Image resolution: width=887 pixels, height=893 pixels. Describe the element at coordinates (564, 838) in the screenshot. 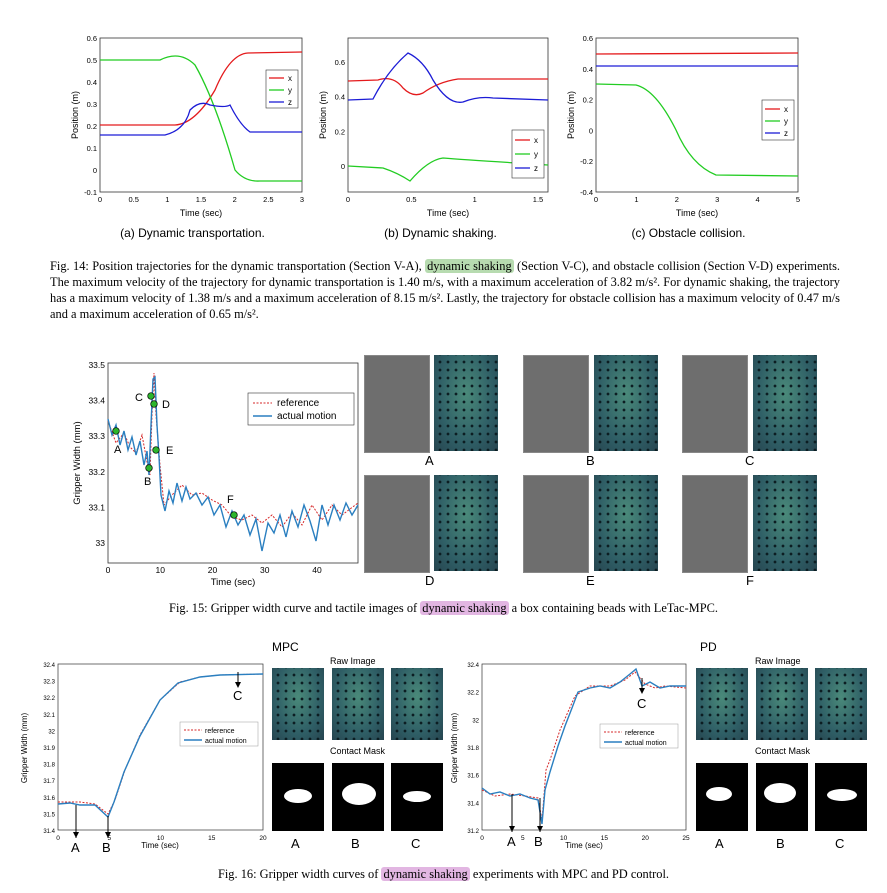

I see `x-tick-label: 10` at that location.